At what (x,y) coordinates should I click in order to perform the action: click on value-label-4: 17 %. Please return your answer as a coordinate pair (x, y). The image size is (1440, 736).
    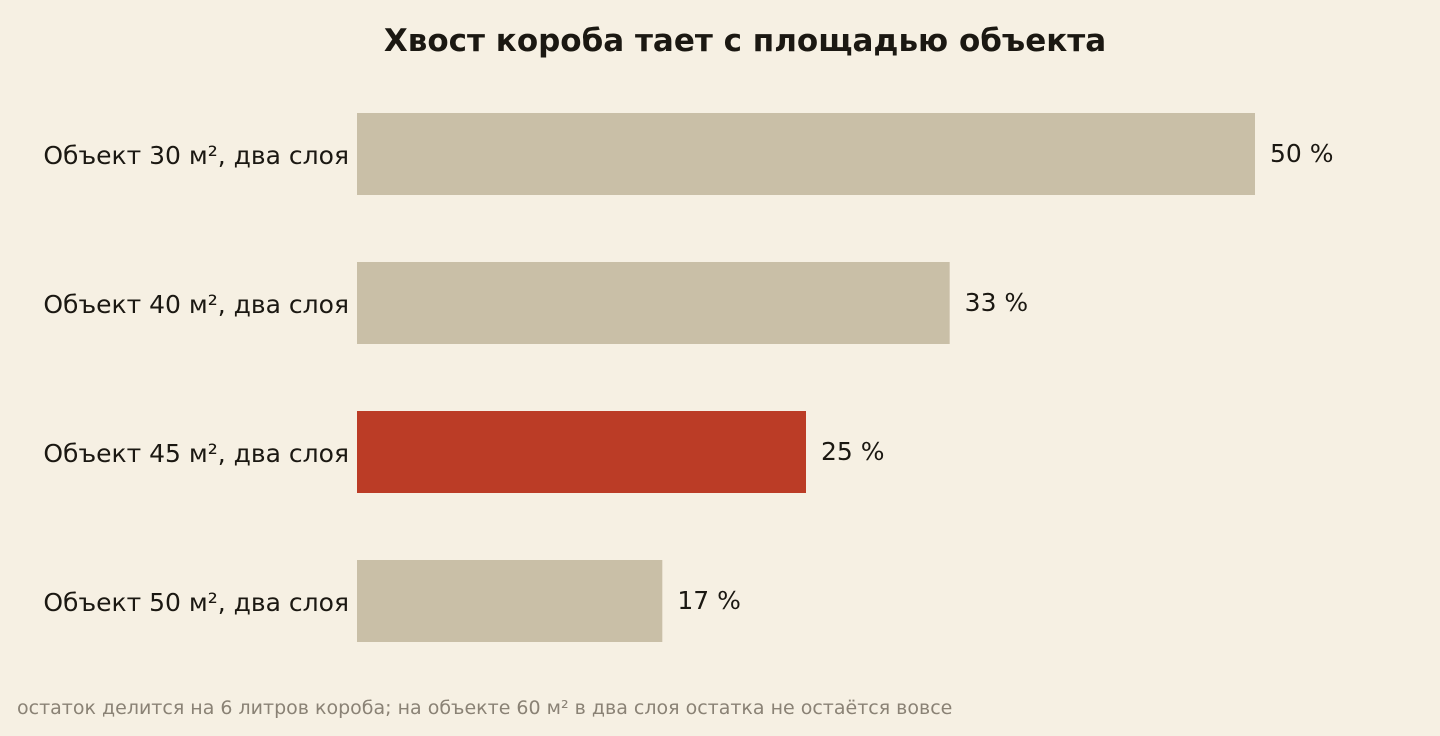
    Looking at the image, I should click on (709, 600).